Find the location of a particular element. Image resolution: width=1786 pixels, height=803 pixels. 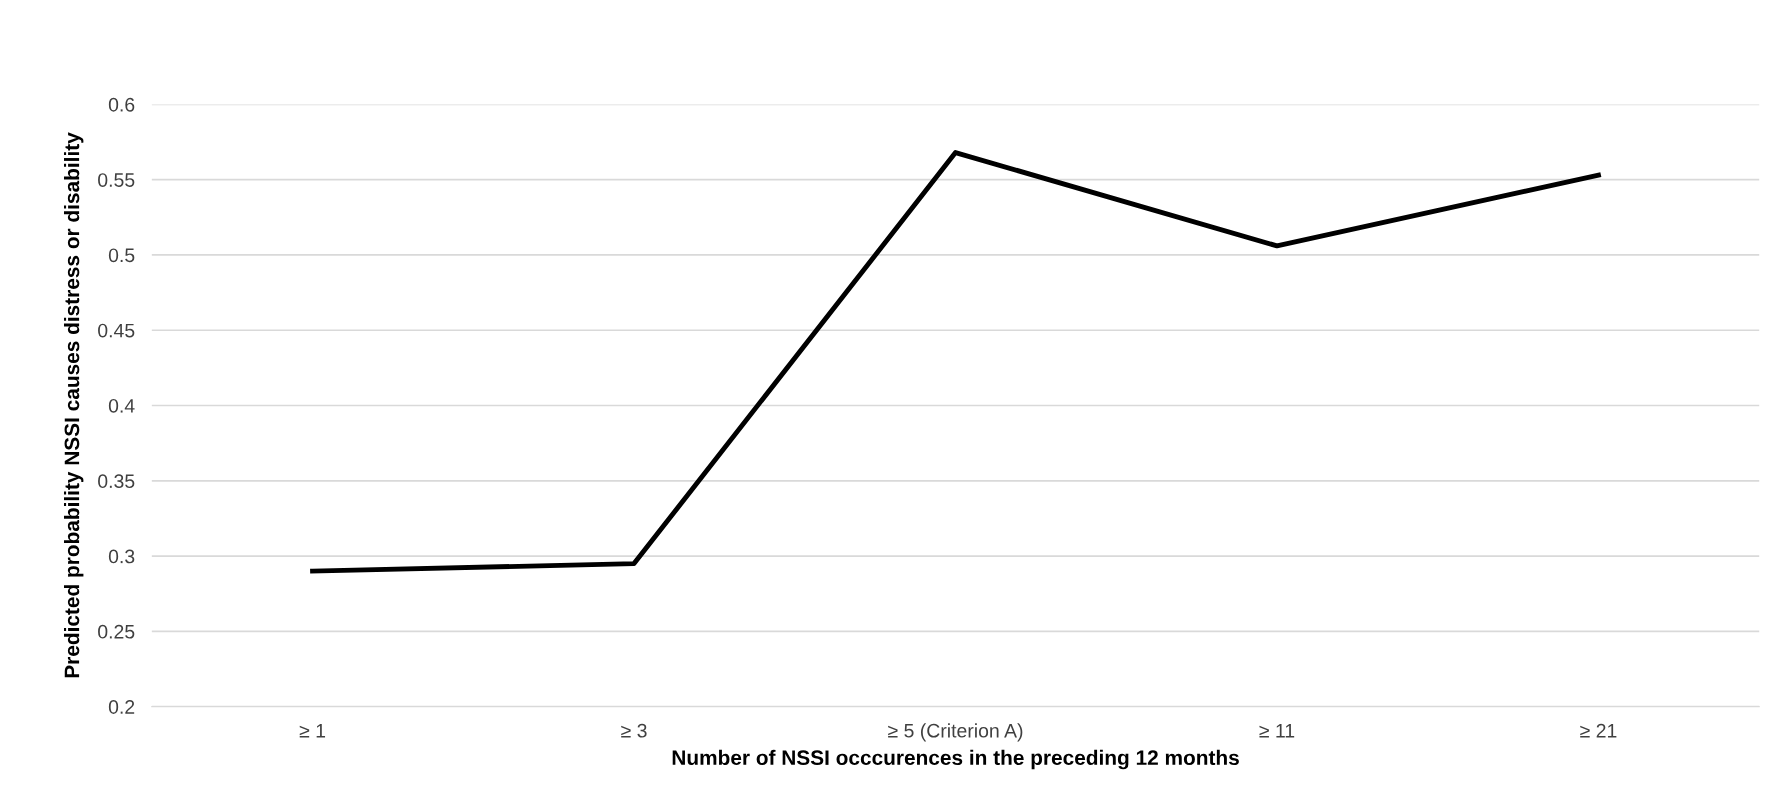

y-tick-label: 0.25 is located at coordinates (116, 631).